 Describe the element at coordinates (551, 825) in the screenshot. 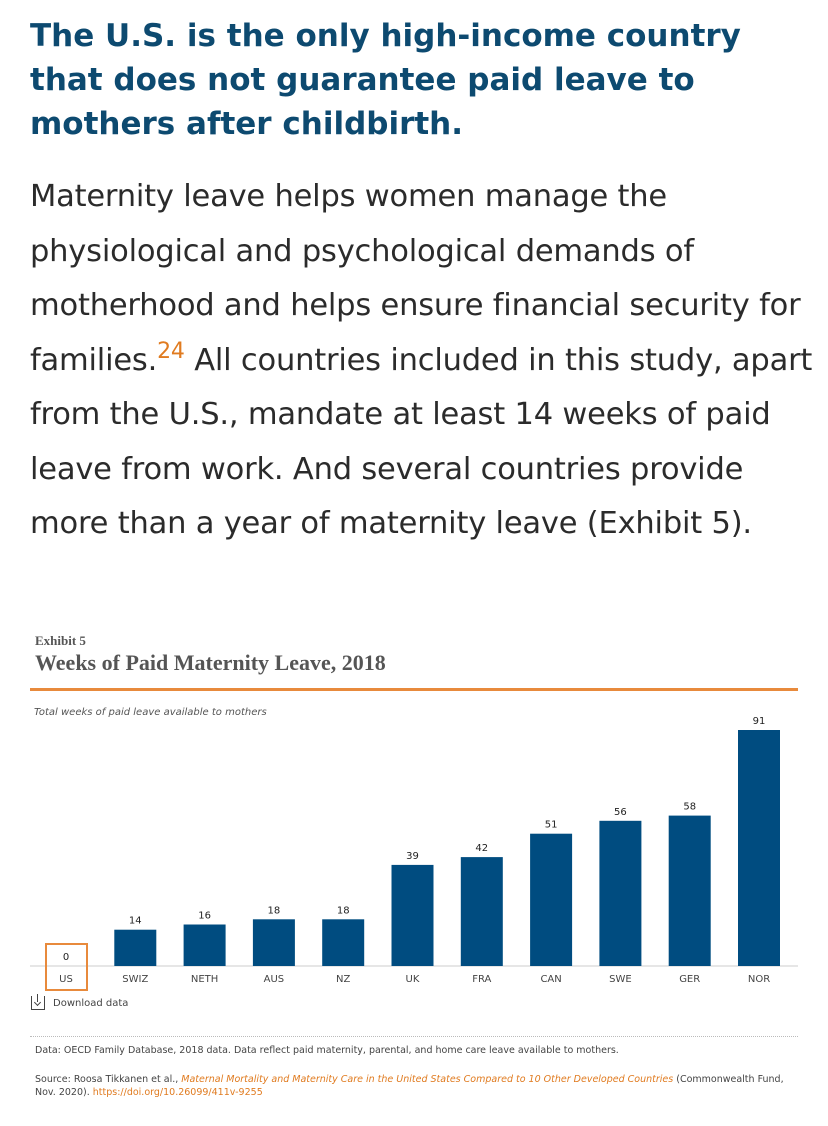

I see `value-label-can: 51` at that location.